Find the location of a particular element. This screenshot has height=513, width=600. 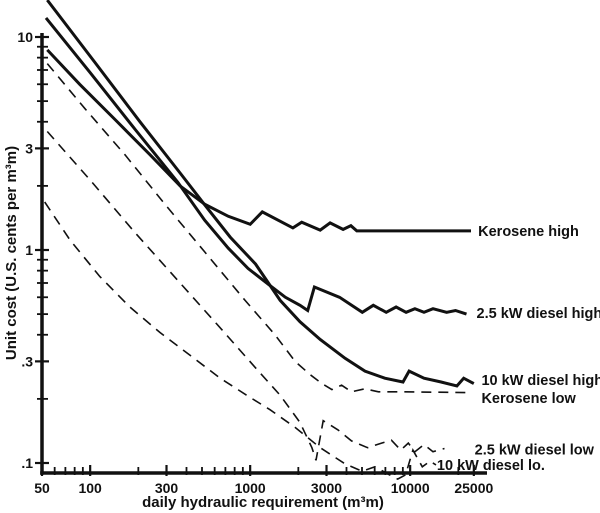

x-axis-ticks: 50 100 300 1000 3000 10000 25000 is located at coordinates (264, 480).